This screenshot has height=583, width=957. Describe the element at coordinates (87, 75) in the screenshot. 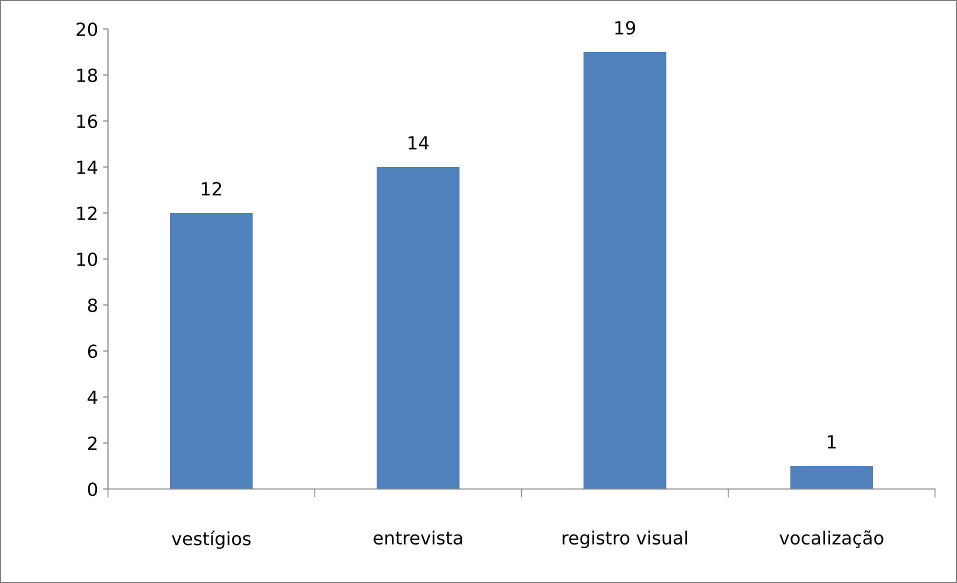

I see `y-tick-label: 18` at that location.